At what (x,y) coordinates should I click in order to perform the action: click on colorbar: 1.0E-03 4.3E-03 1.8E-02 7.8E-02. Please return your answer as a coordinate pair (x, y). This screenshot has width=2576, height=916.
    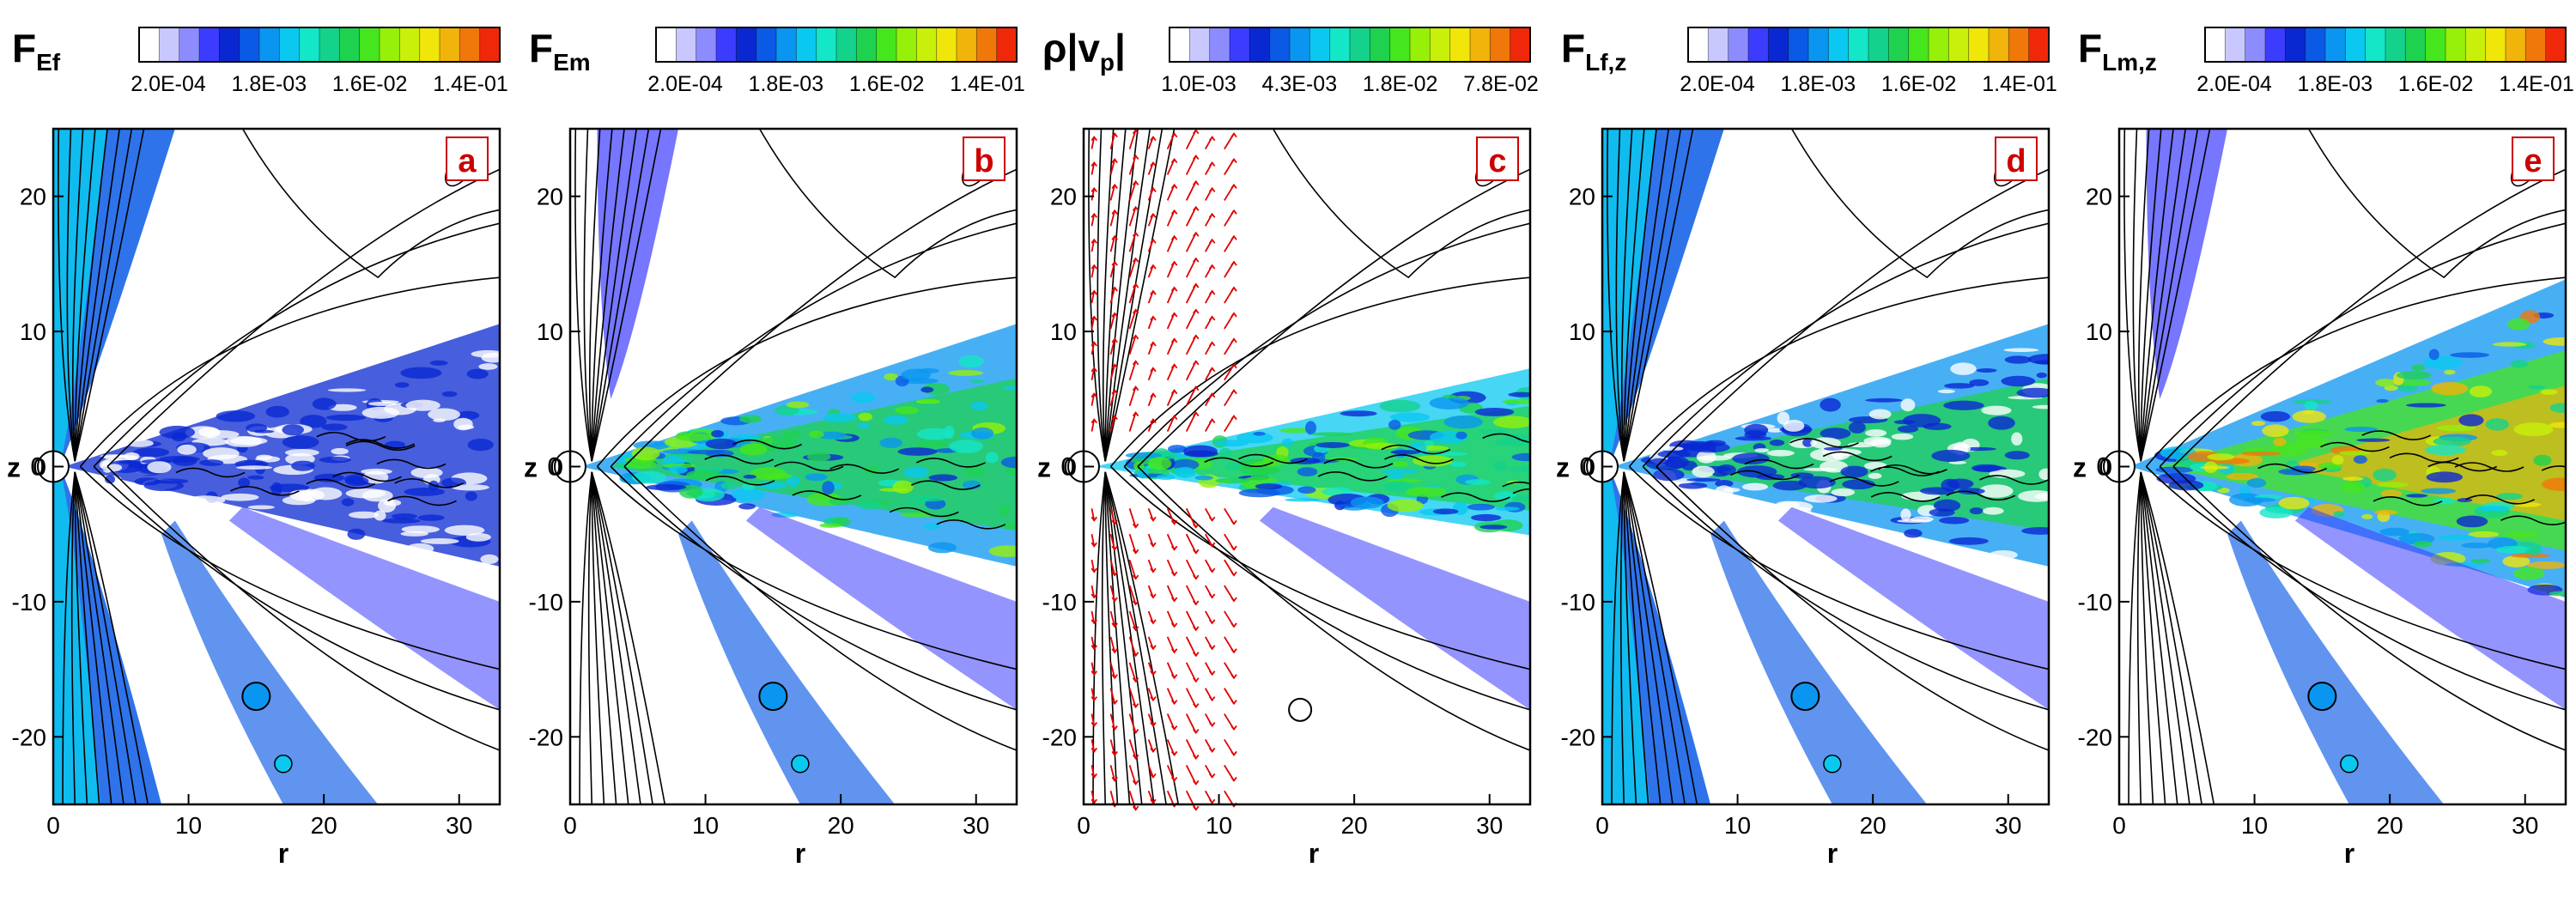
    Looking at the image, I should click on (1350, 62).